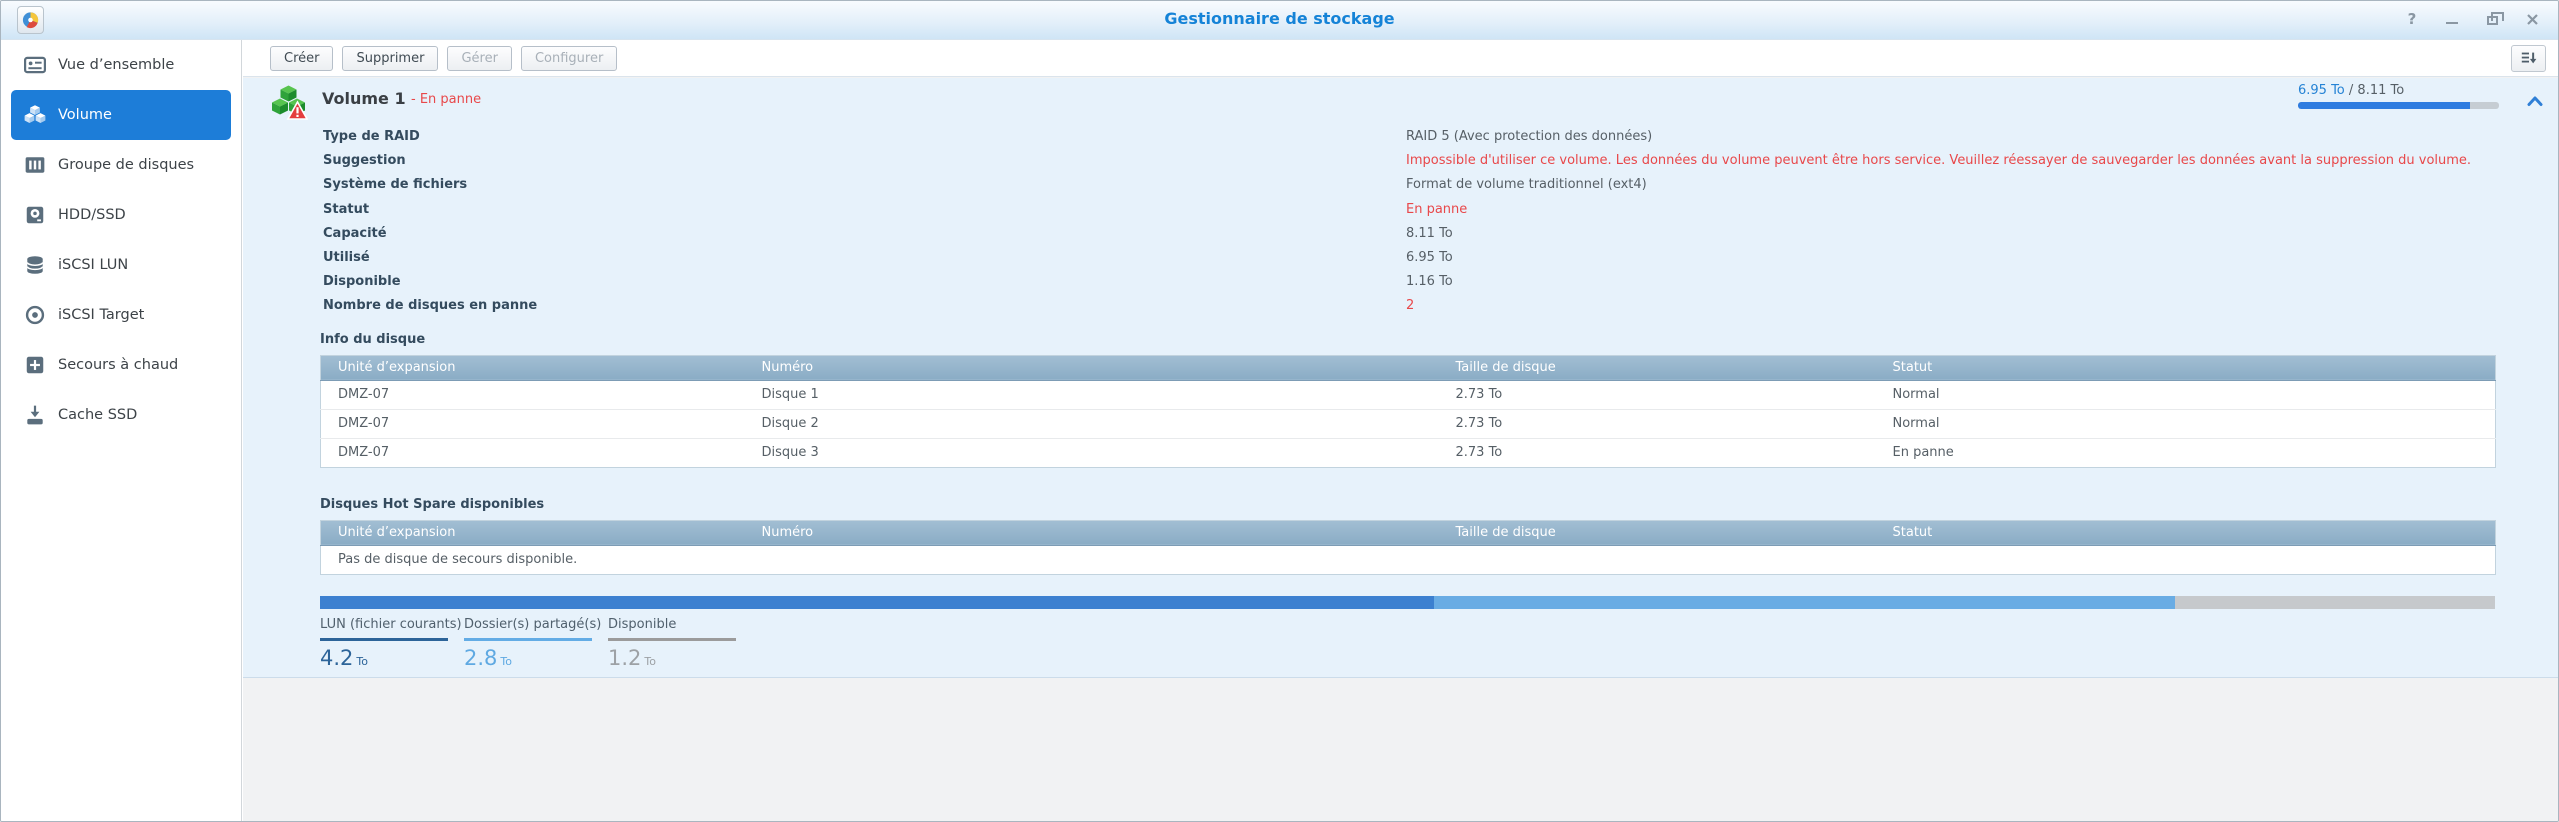  Describe the element at coordinates (98, 415) in the screenshot. I see `sidebar-item-label: Cache SSD` at that location.